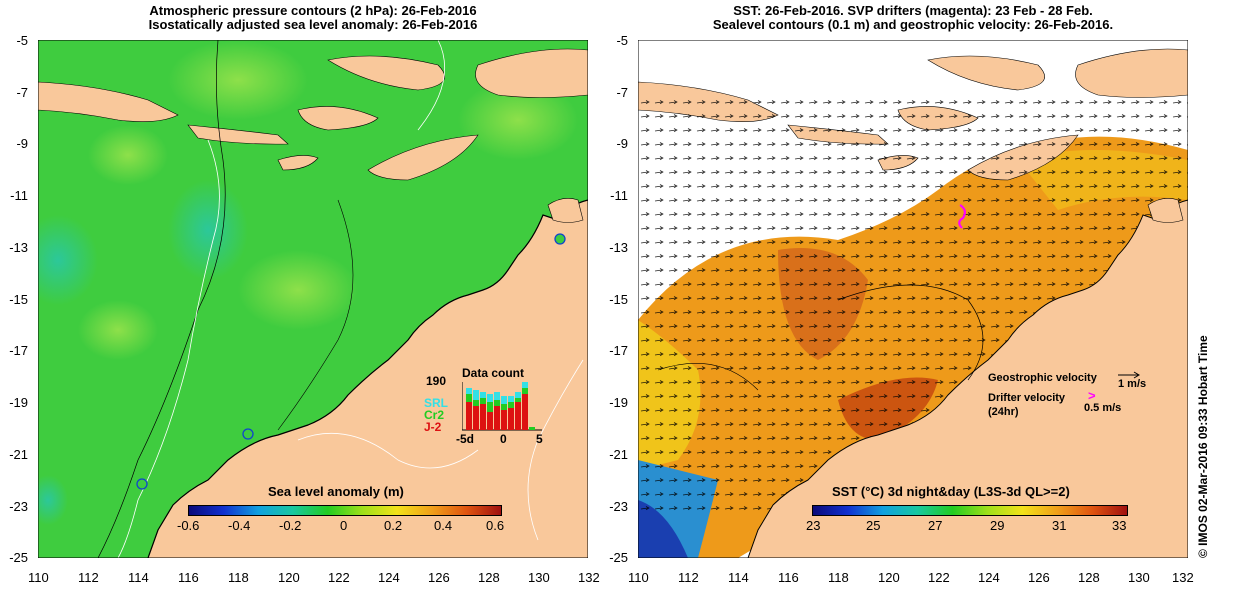 This screenshot has width=1250, height=590. Describe the element at coordinates (1027, 398) in the screenshot. I see `drifter-legend-label: Drifter velocity` at that location.